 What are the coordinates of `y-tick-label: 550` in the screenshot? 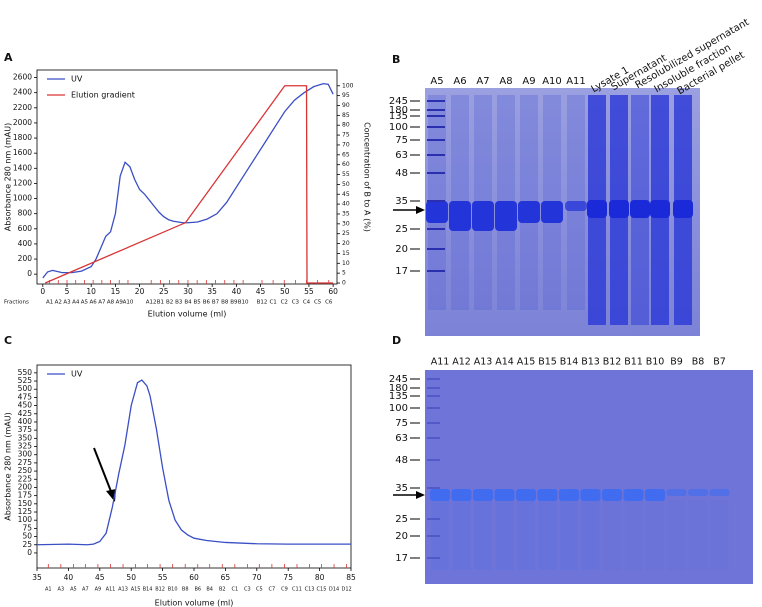 It's located at (25, 372).